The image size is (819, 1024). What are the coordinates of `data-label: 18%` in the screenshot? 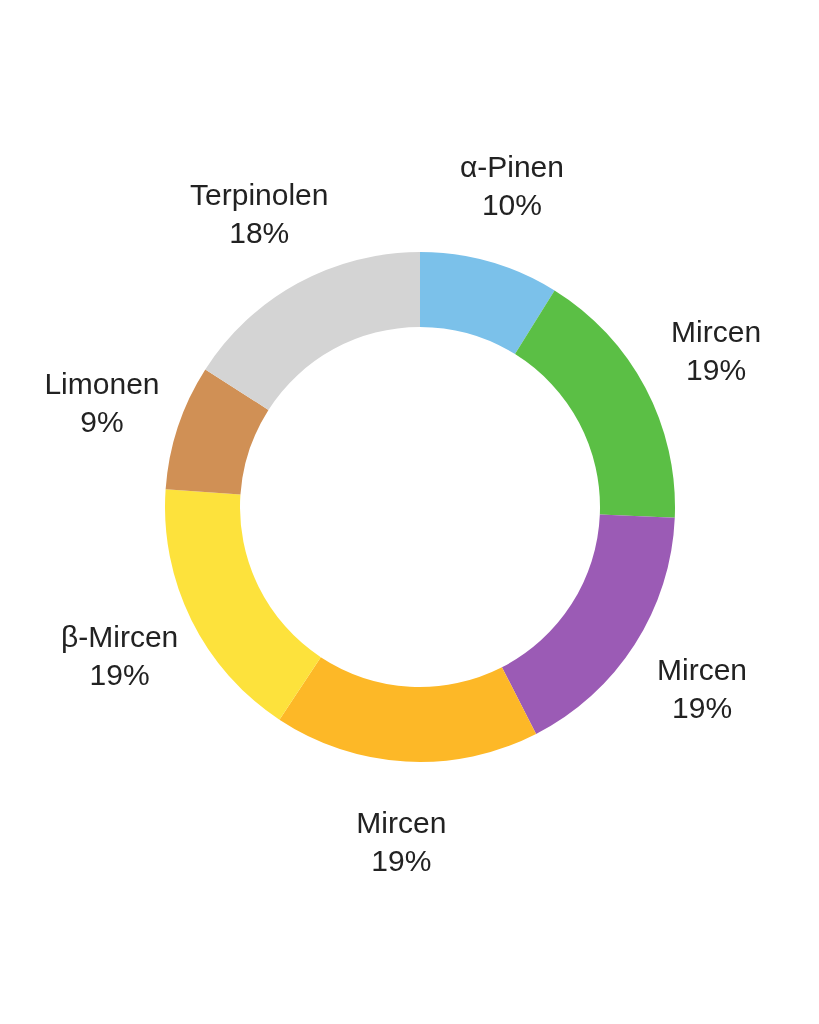 It's located at (259, 233).